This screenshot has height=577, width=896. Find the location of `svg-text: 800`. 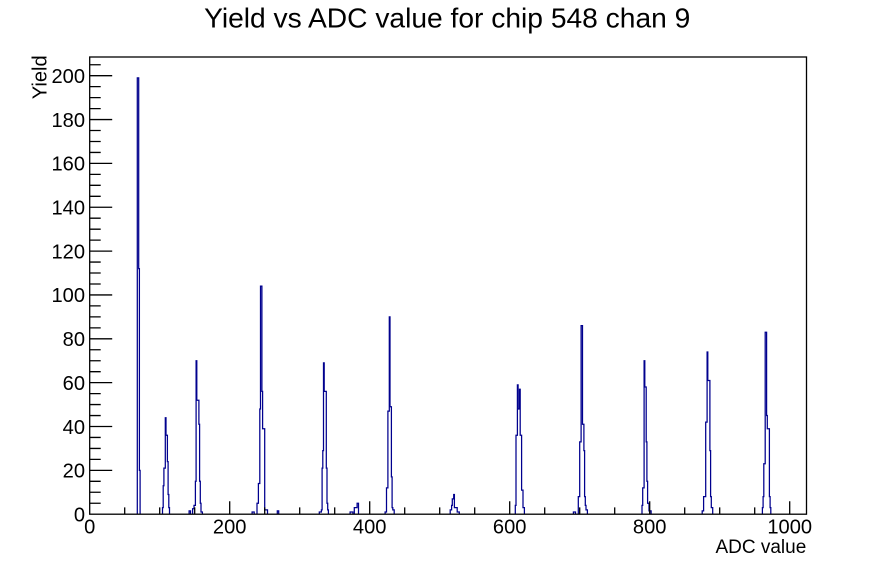

svg-text: 800 is located at coordinates (650, 527).